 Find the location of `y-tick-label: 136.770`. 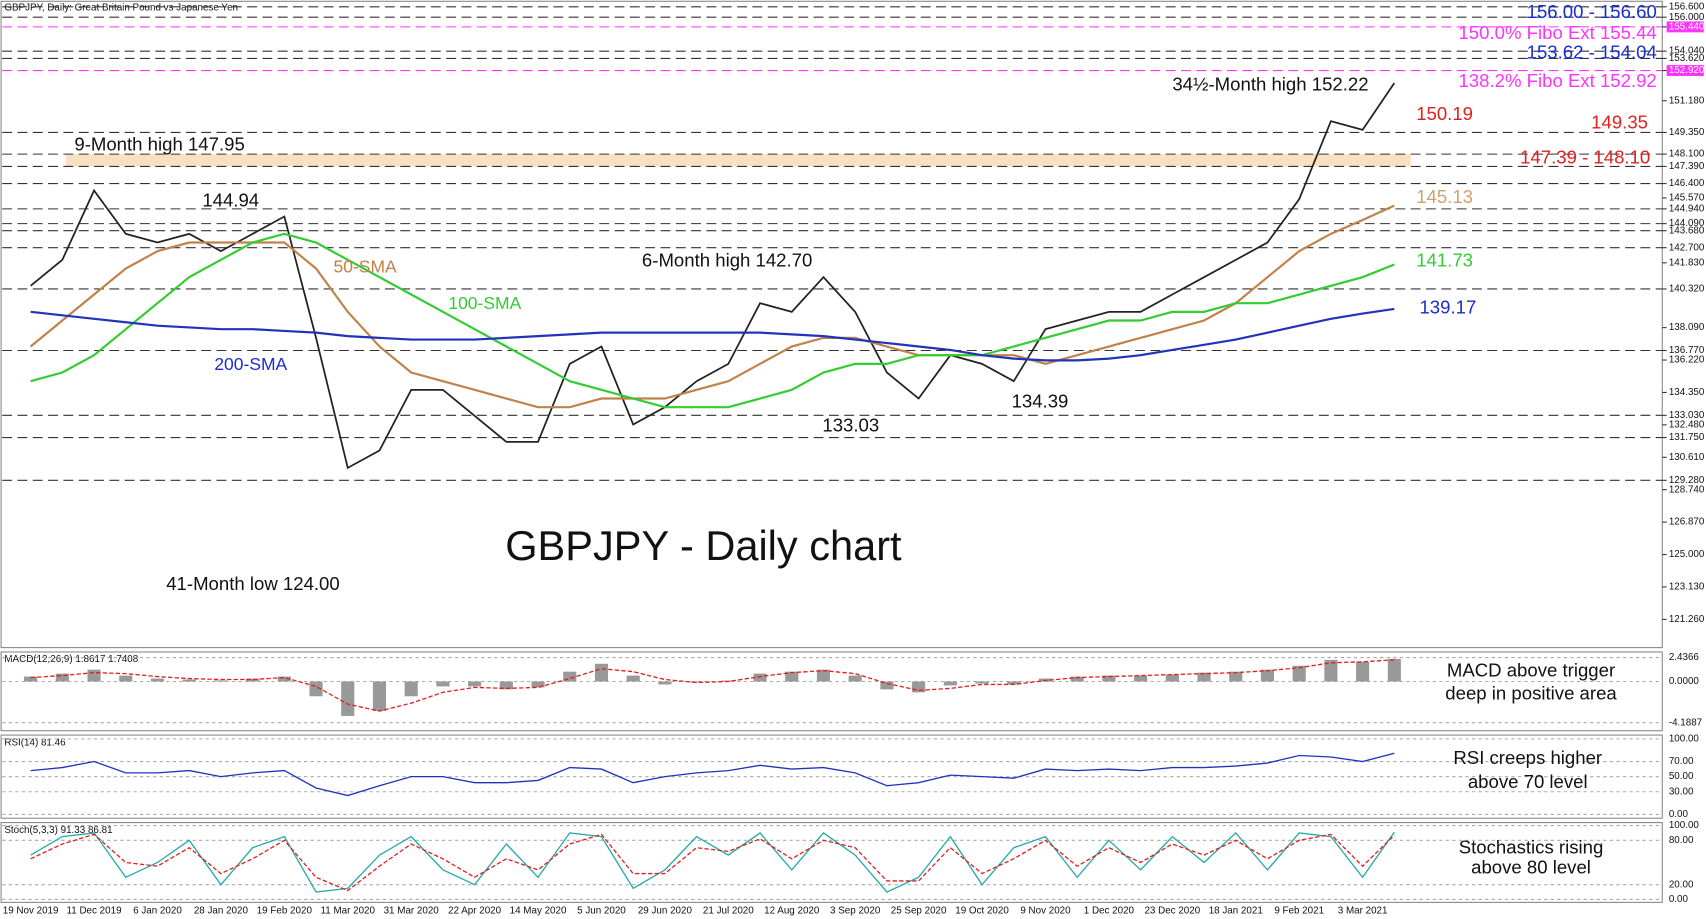

y-tick-label: 136.770 is located at coordinates (1687, 350).